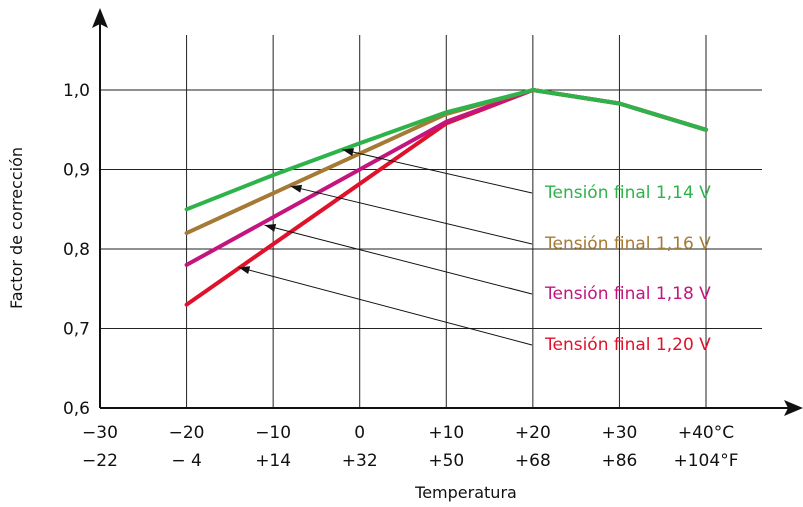 The image size is (803, 507). What do you see at coordinates (76, 330) in the screenshot?
I see `y-tick-label: 0,7` at bounding box center [76, 330].